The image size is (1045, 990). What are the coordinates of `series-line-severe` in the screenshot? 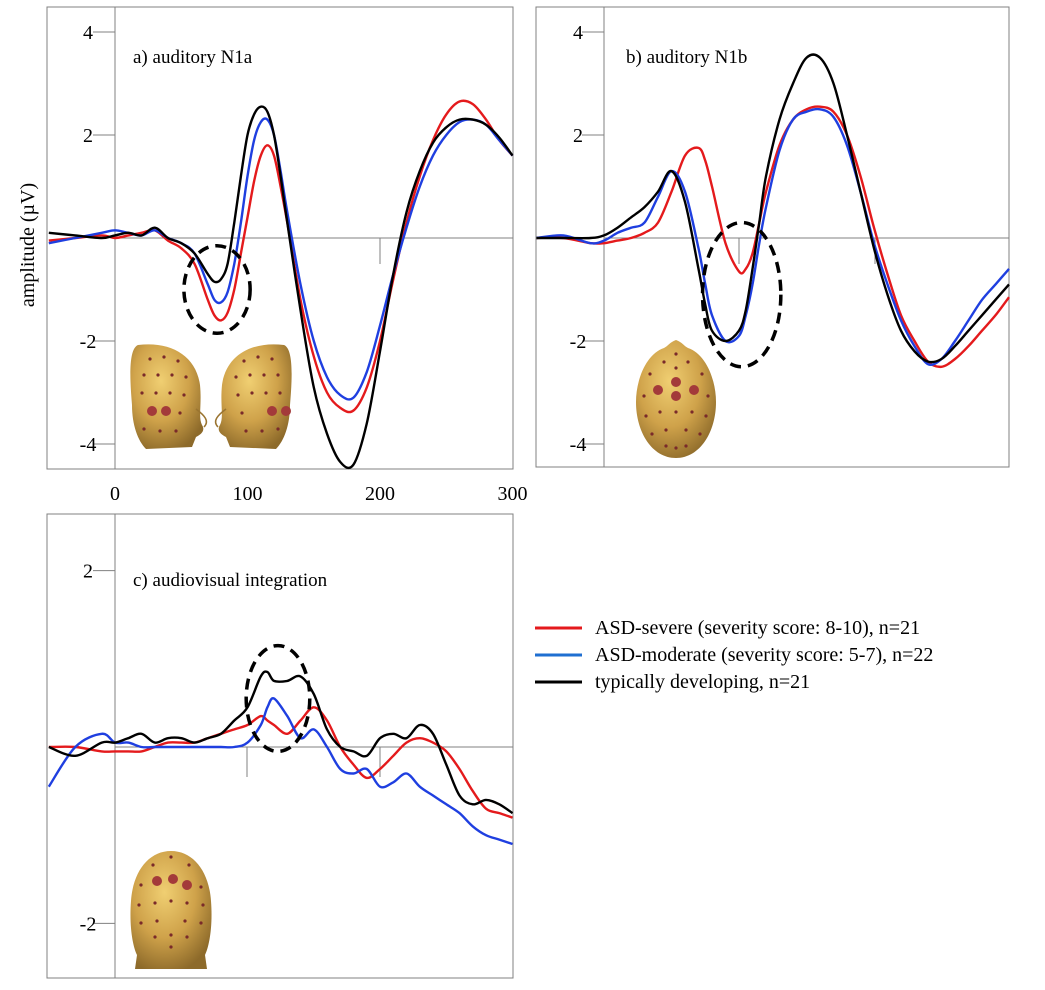 It's located at (280, 762).